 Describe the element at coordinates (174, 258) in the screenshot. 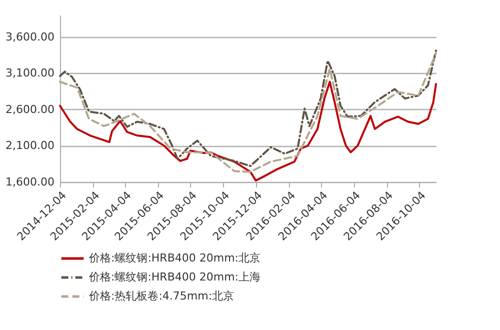

I see `legend-label: 价格:螺纹钢:HRB400 20mm:北京` at that location.